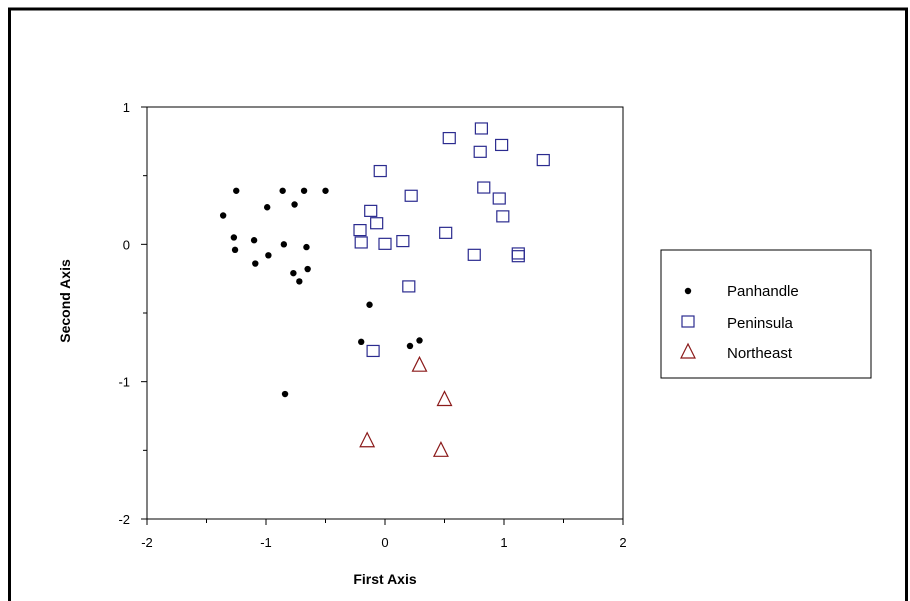 This screenshot has width=910, height=601. I want to click on x-tick-label: 1, so click(503, 542).